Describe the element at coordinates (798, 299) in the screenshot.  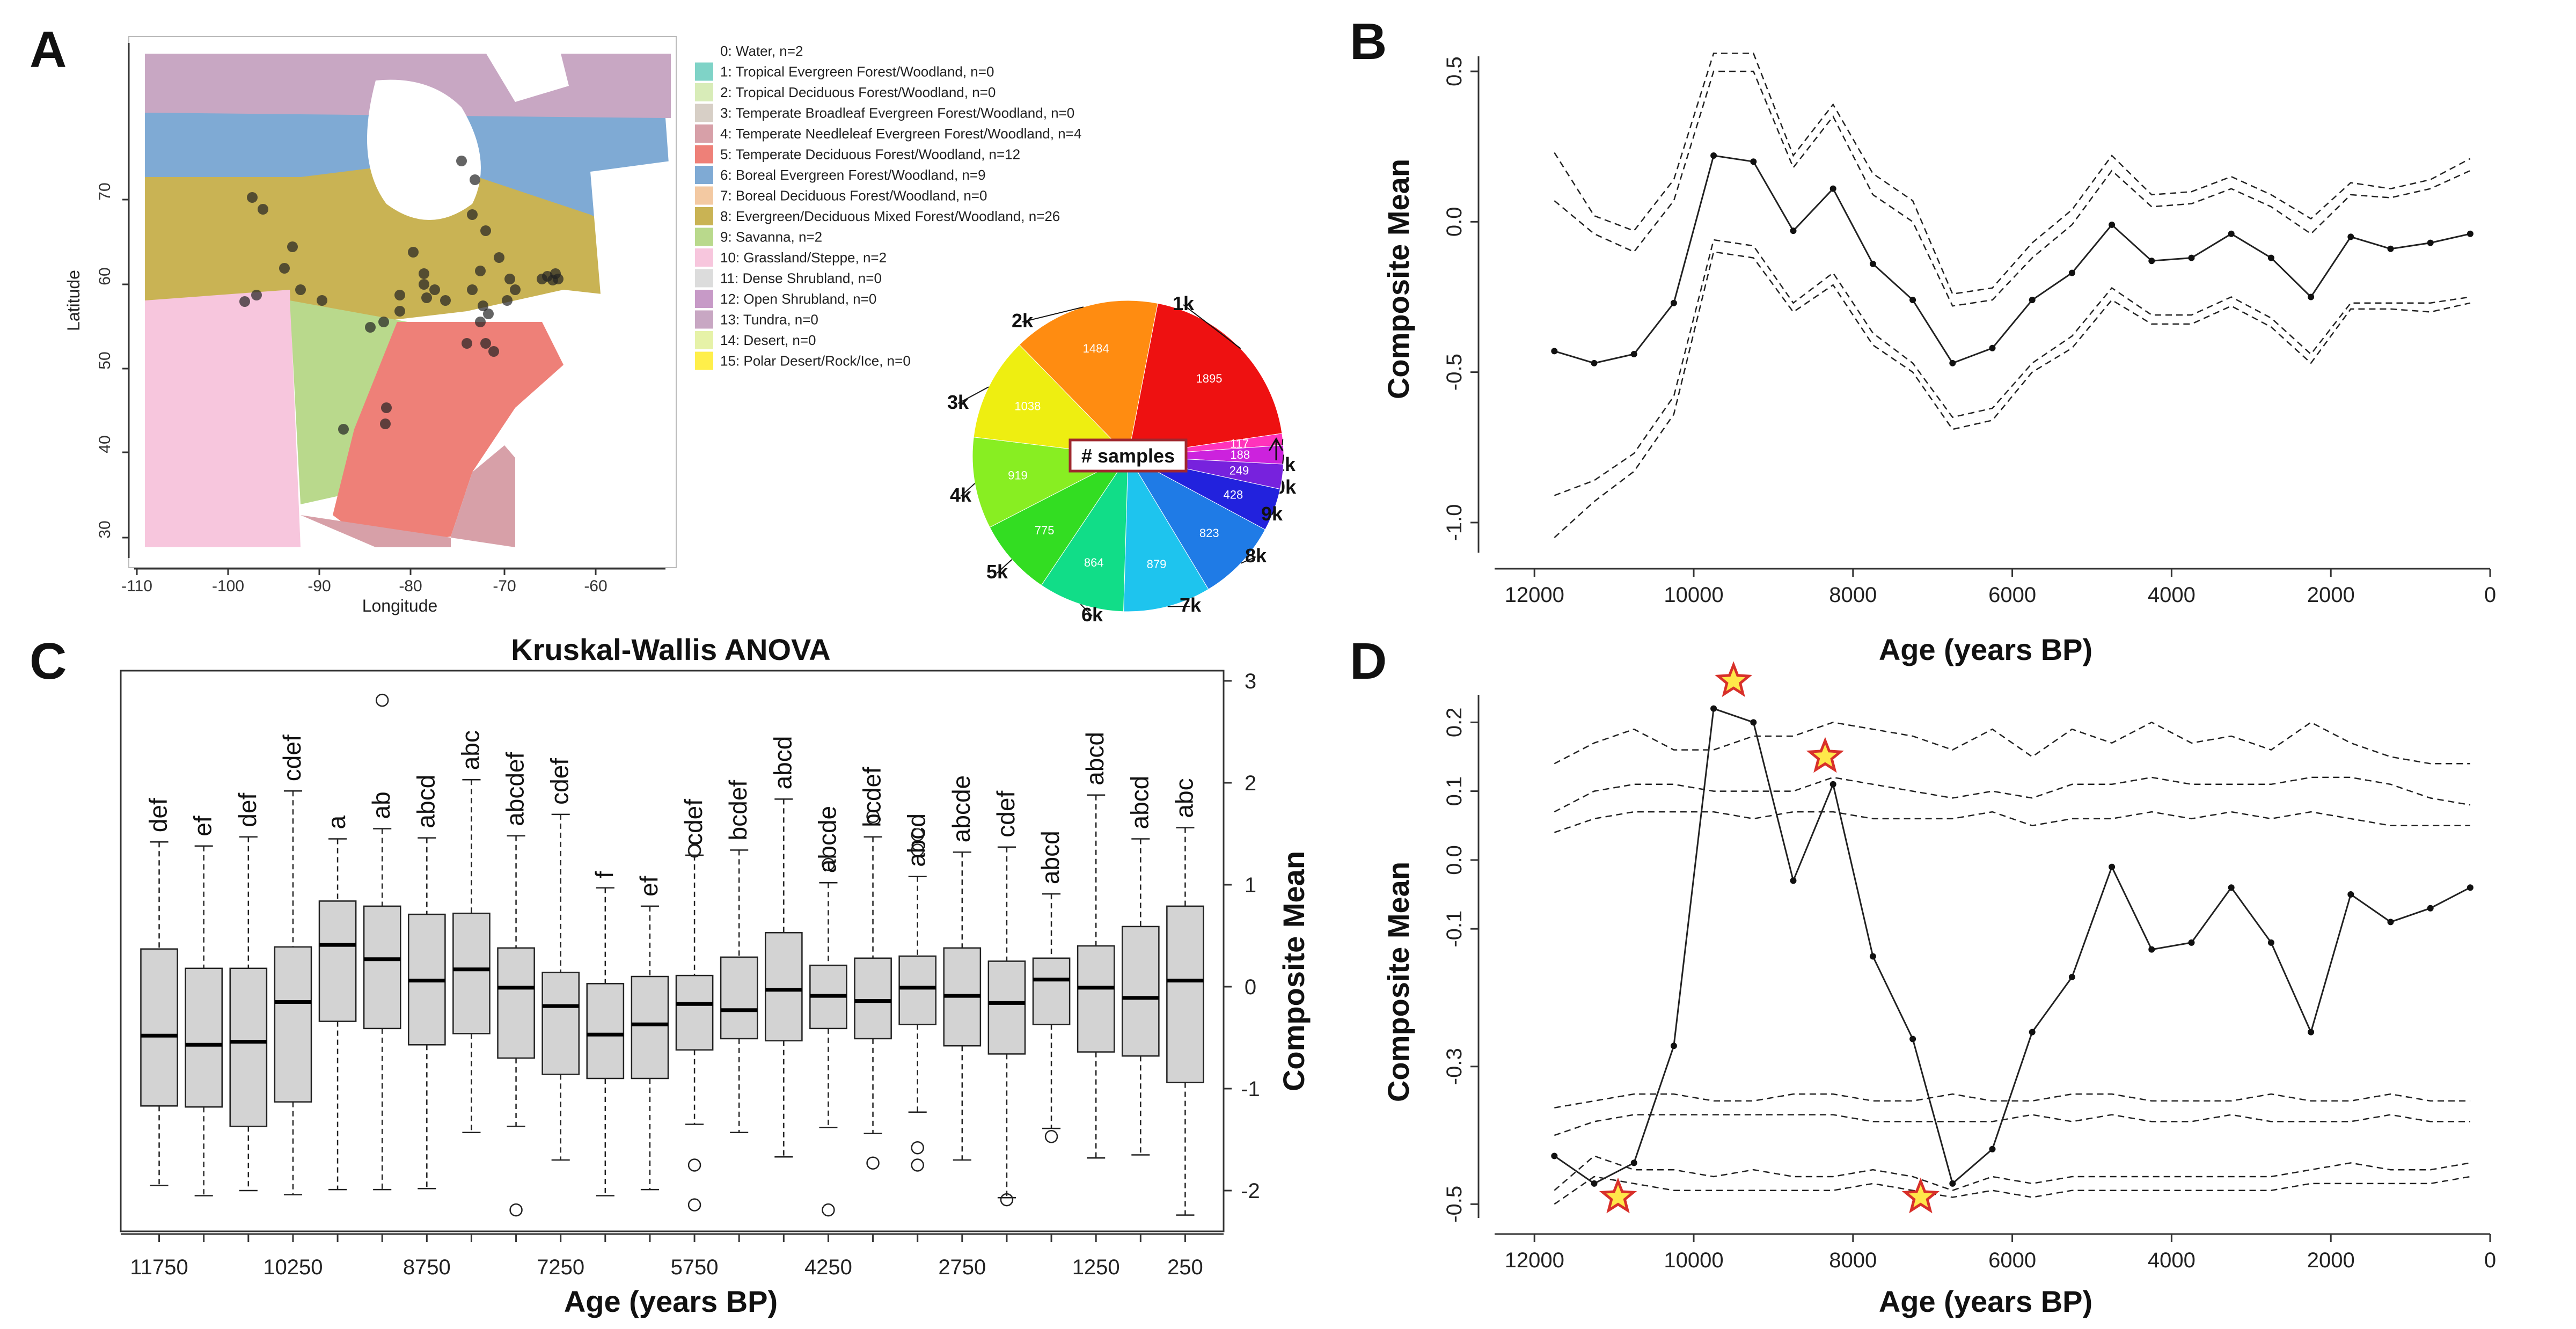
I see `legend-item-label: 12: Open Shrubland, n=0` at that location.